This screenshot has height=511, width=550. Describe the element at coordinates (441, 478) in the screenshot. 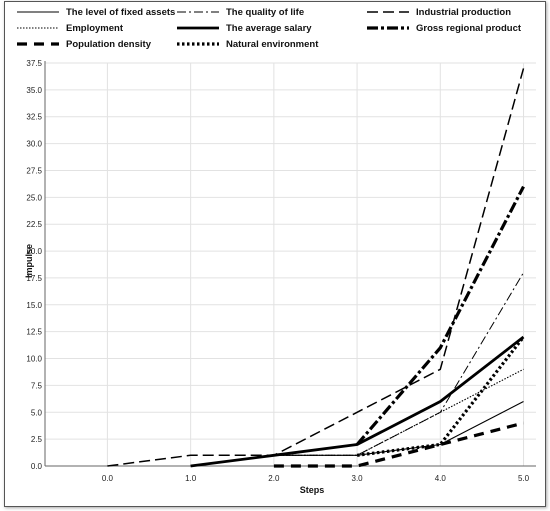

I see `x-tick-label: 4.0` at that location.